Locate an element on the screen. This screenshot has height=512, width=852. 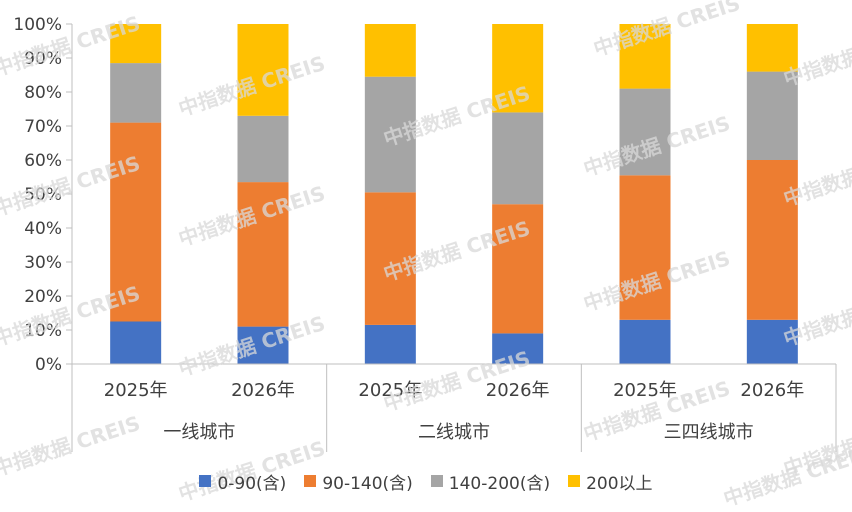
legend-item: 200以上 is located at coordinates (610, 481).